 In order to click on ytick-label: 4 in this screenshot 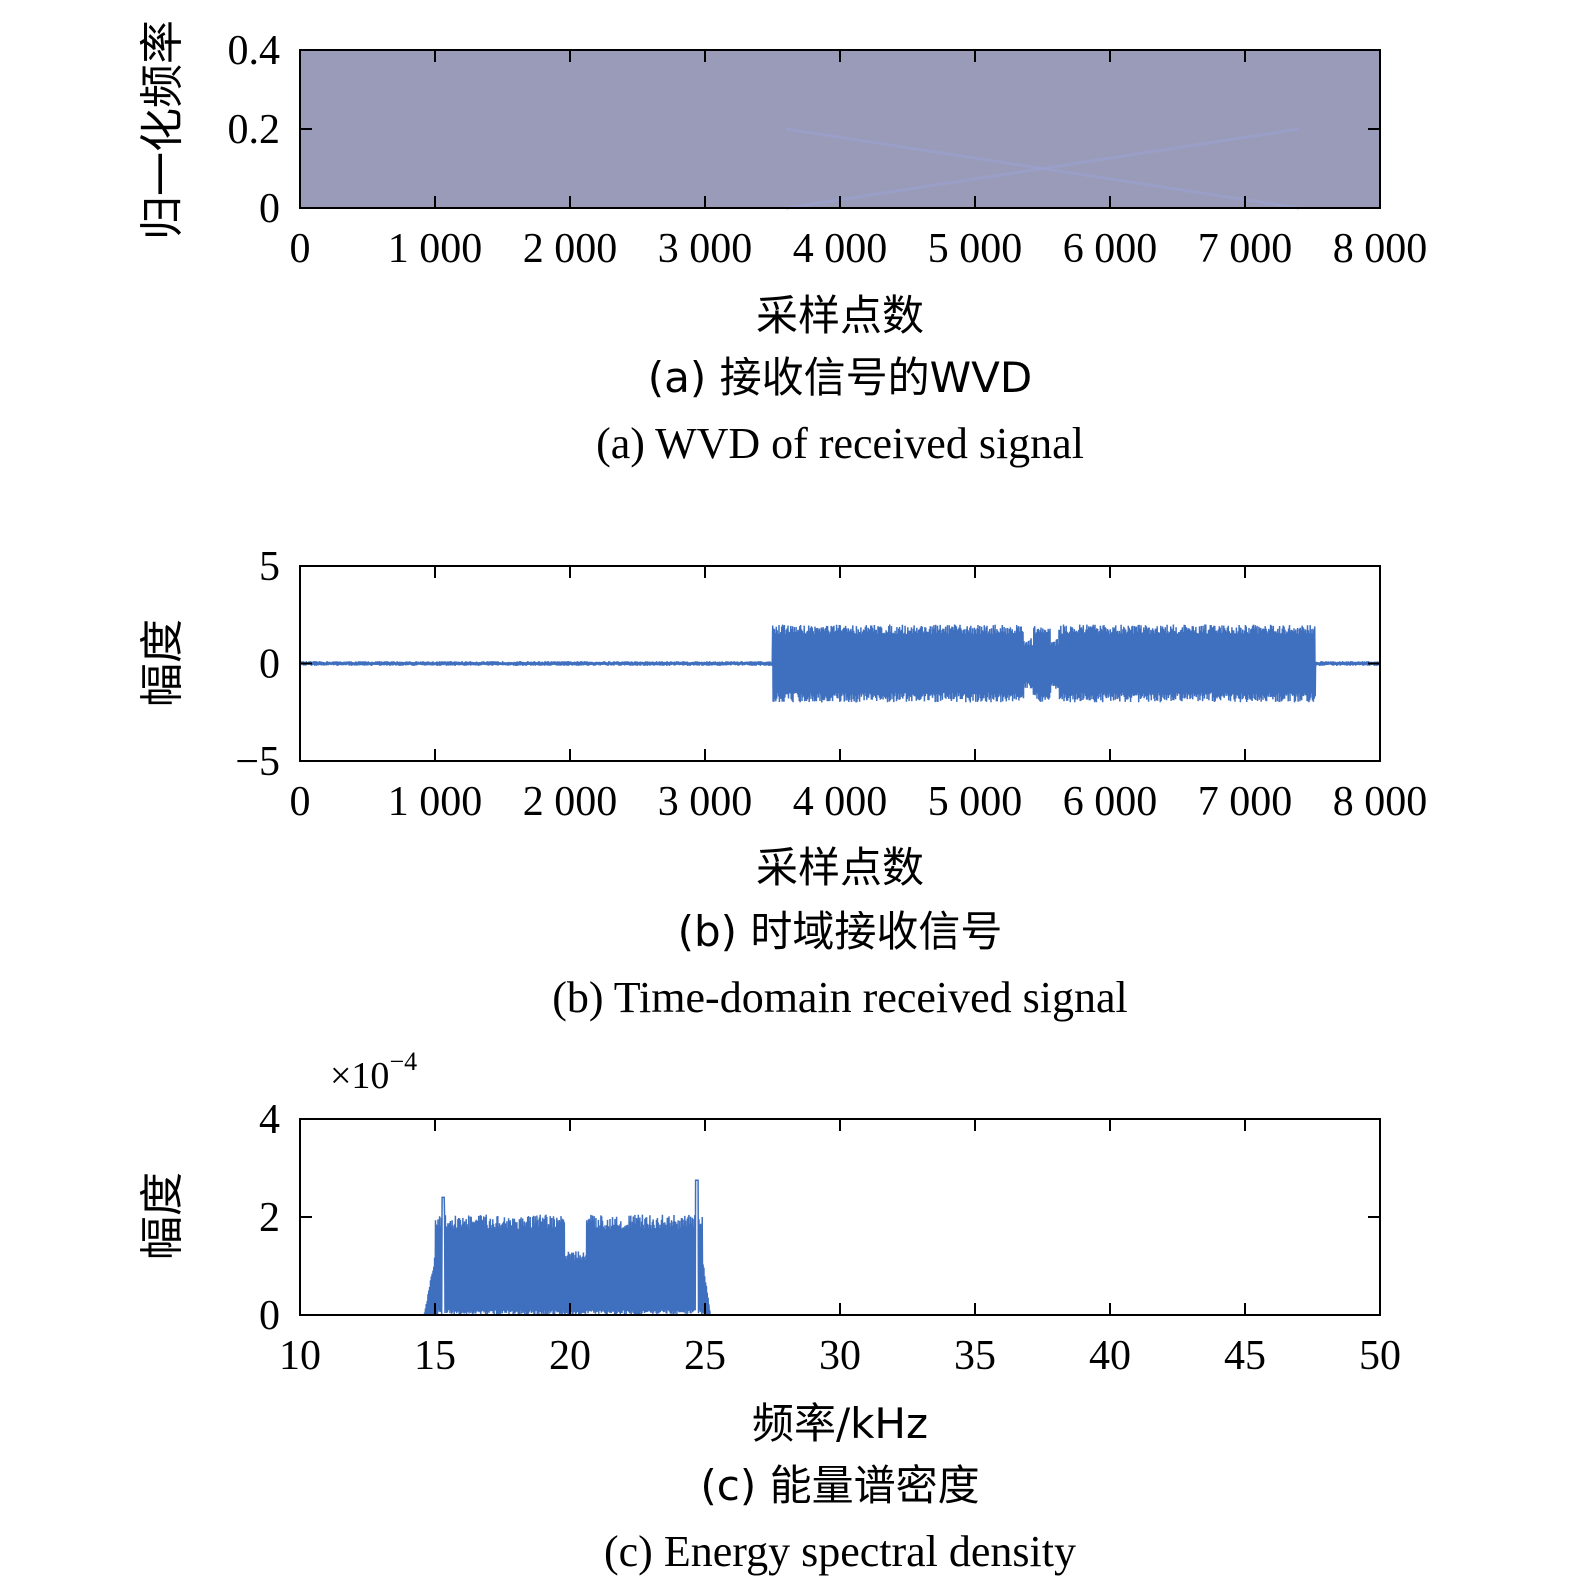, I will do `click(269, 1120)`.